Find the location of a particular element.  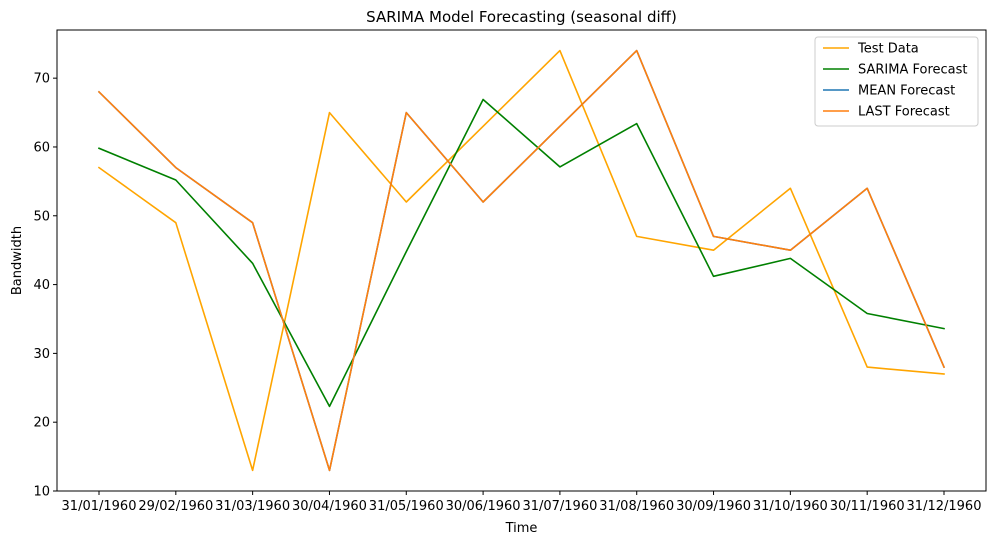

x-tick-label: 30/04/1960 is located at coordinates (329, 506).